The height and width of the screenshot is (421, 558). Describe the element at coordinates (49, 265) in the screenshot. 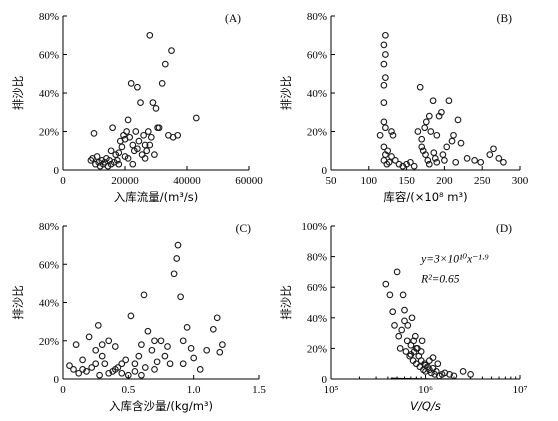

I see `y-tick-label: 60%` at that location.